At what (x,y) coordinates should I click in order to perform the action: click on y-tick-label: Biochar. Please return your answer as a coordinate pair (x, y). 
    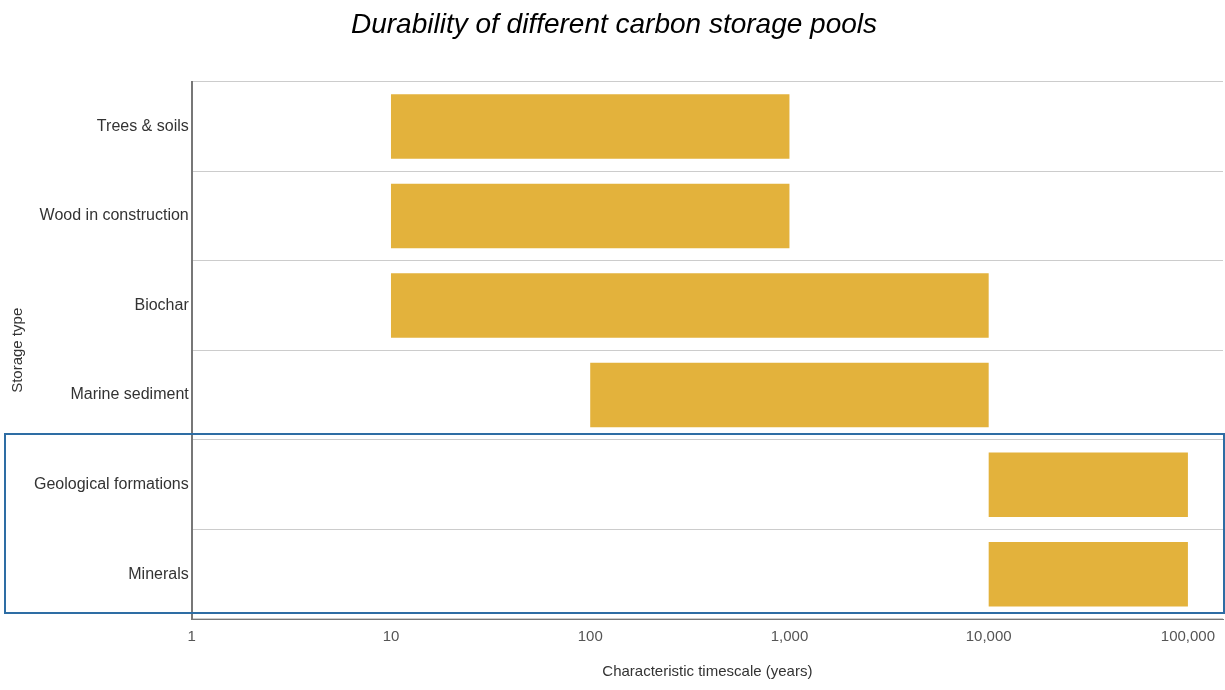
    Looking at the image, I should click on (162, 304).